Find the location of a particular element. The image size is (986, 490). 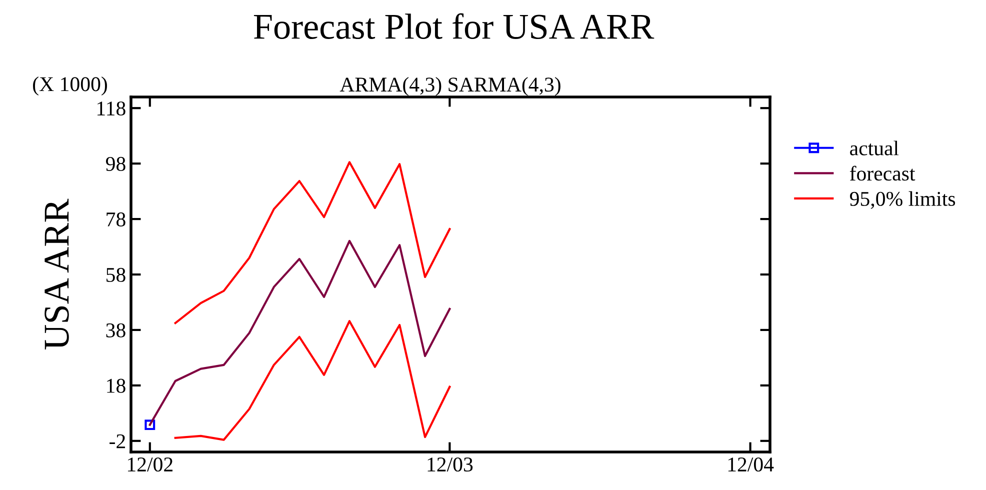

y-tick-label: -2 is located at coordinates (117, 441).